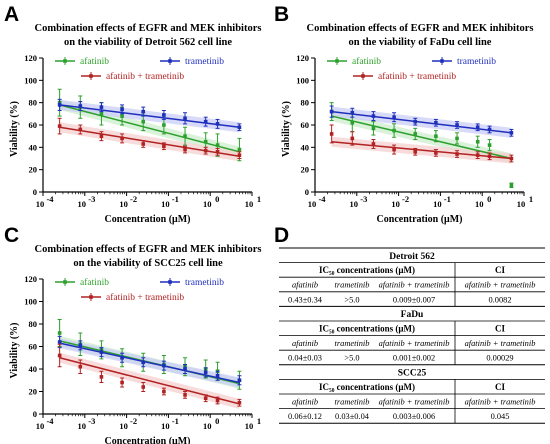  I want to click on x-tick-exponent: -1, so click(175, 421).